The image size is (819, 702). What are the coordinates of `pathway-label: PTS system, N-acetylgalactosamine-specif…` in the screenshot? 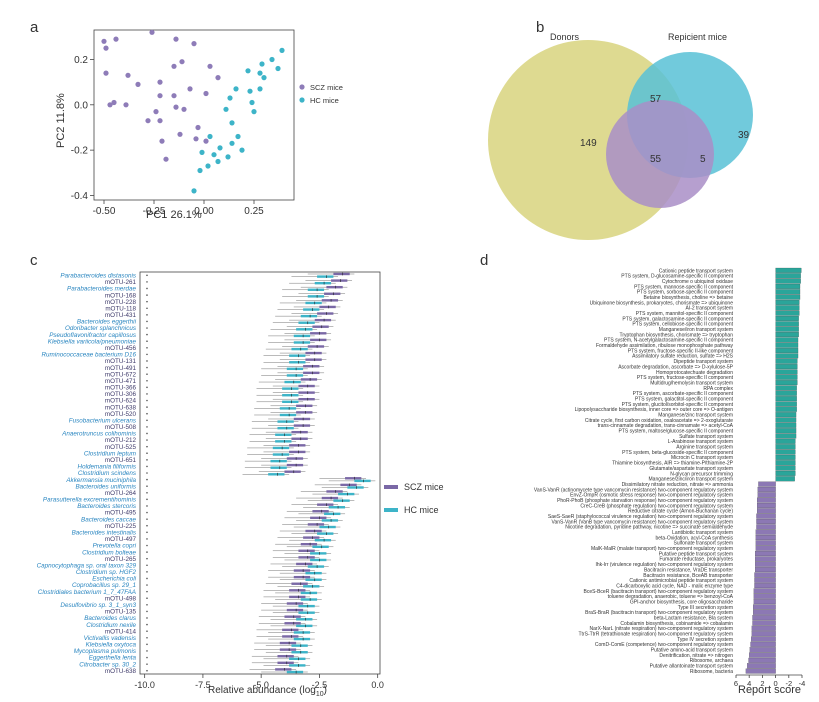 It's located at (669, 341).